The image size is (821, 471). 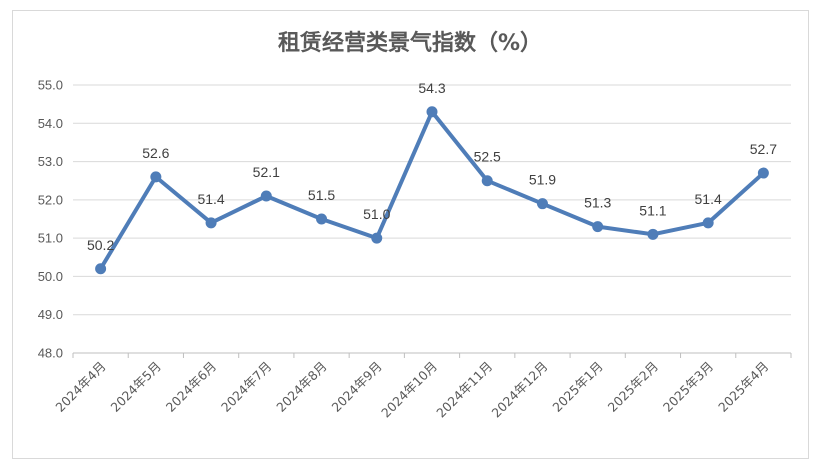 I want to click on x-tick-label: 2025年3月, so click(x=688, y=387).